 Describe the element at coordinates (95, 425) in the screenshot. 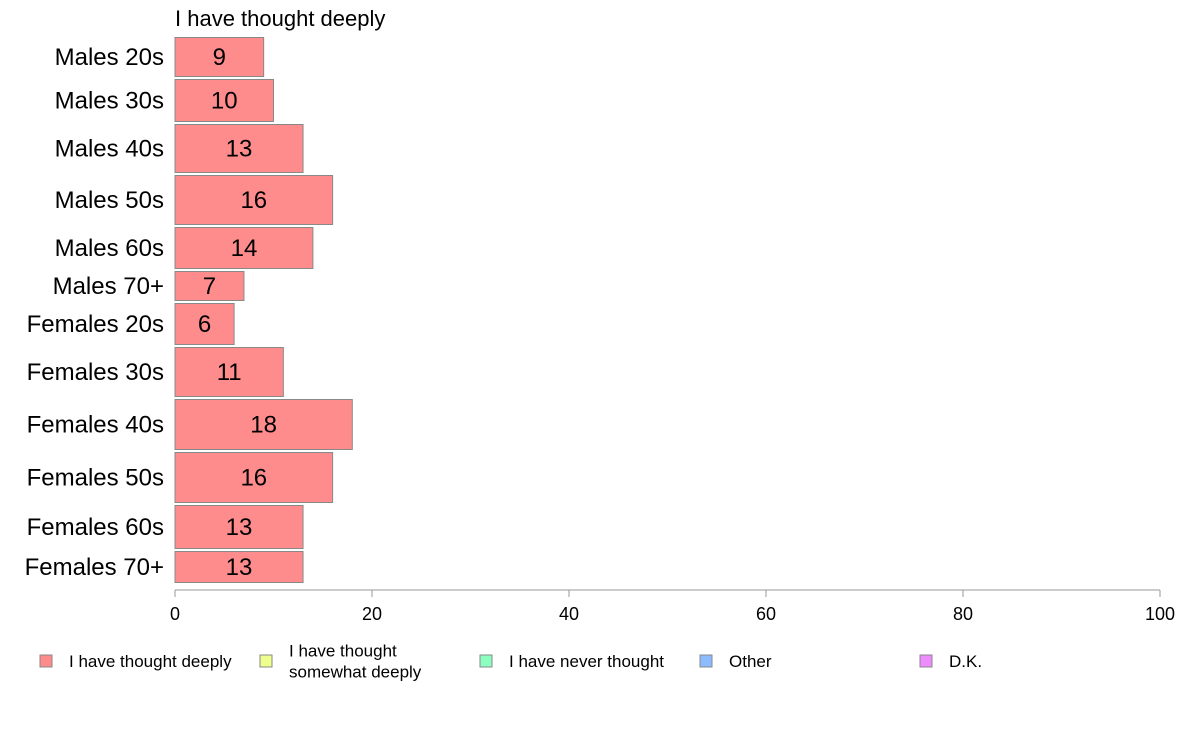

I see `category-label: Females 40s` at that location.